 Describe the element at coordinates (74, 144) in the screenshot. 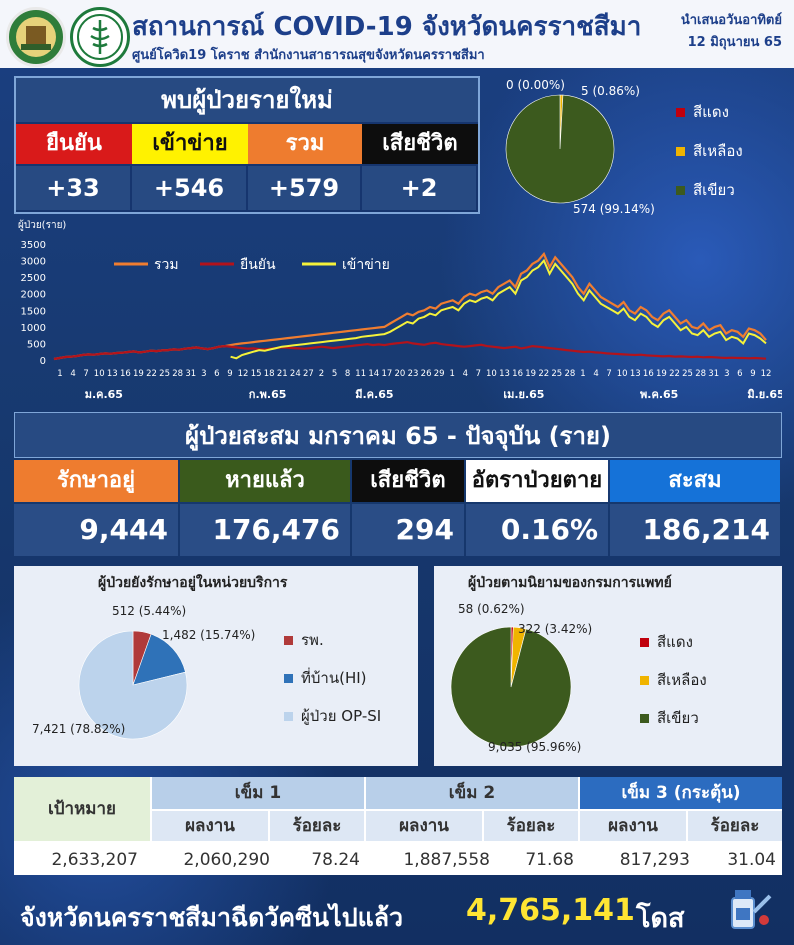

I see `new-case-label-0: ยืนยัน` at that location.